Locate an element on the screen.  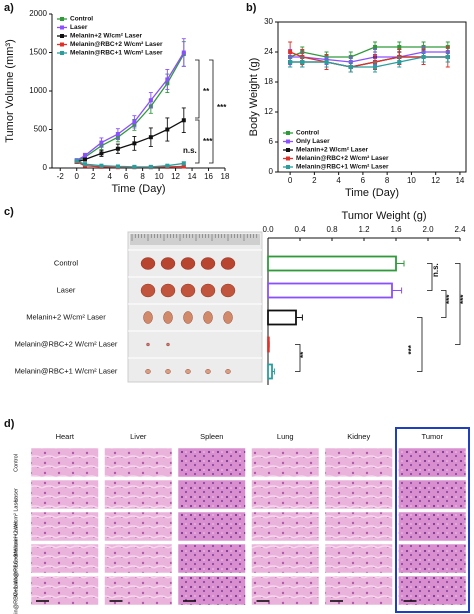
y-tick-label: 1500 is located at coordinates (38, 52).